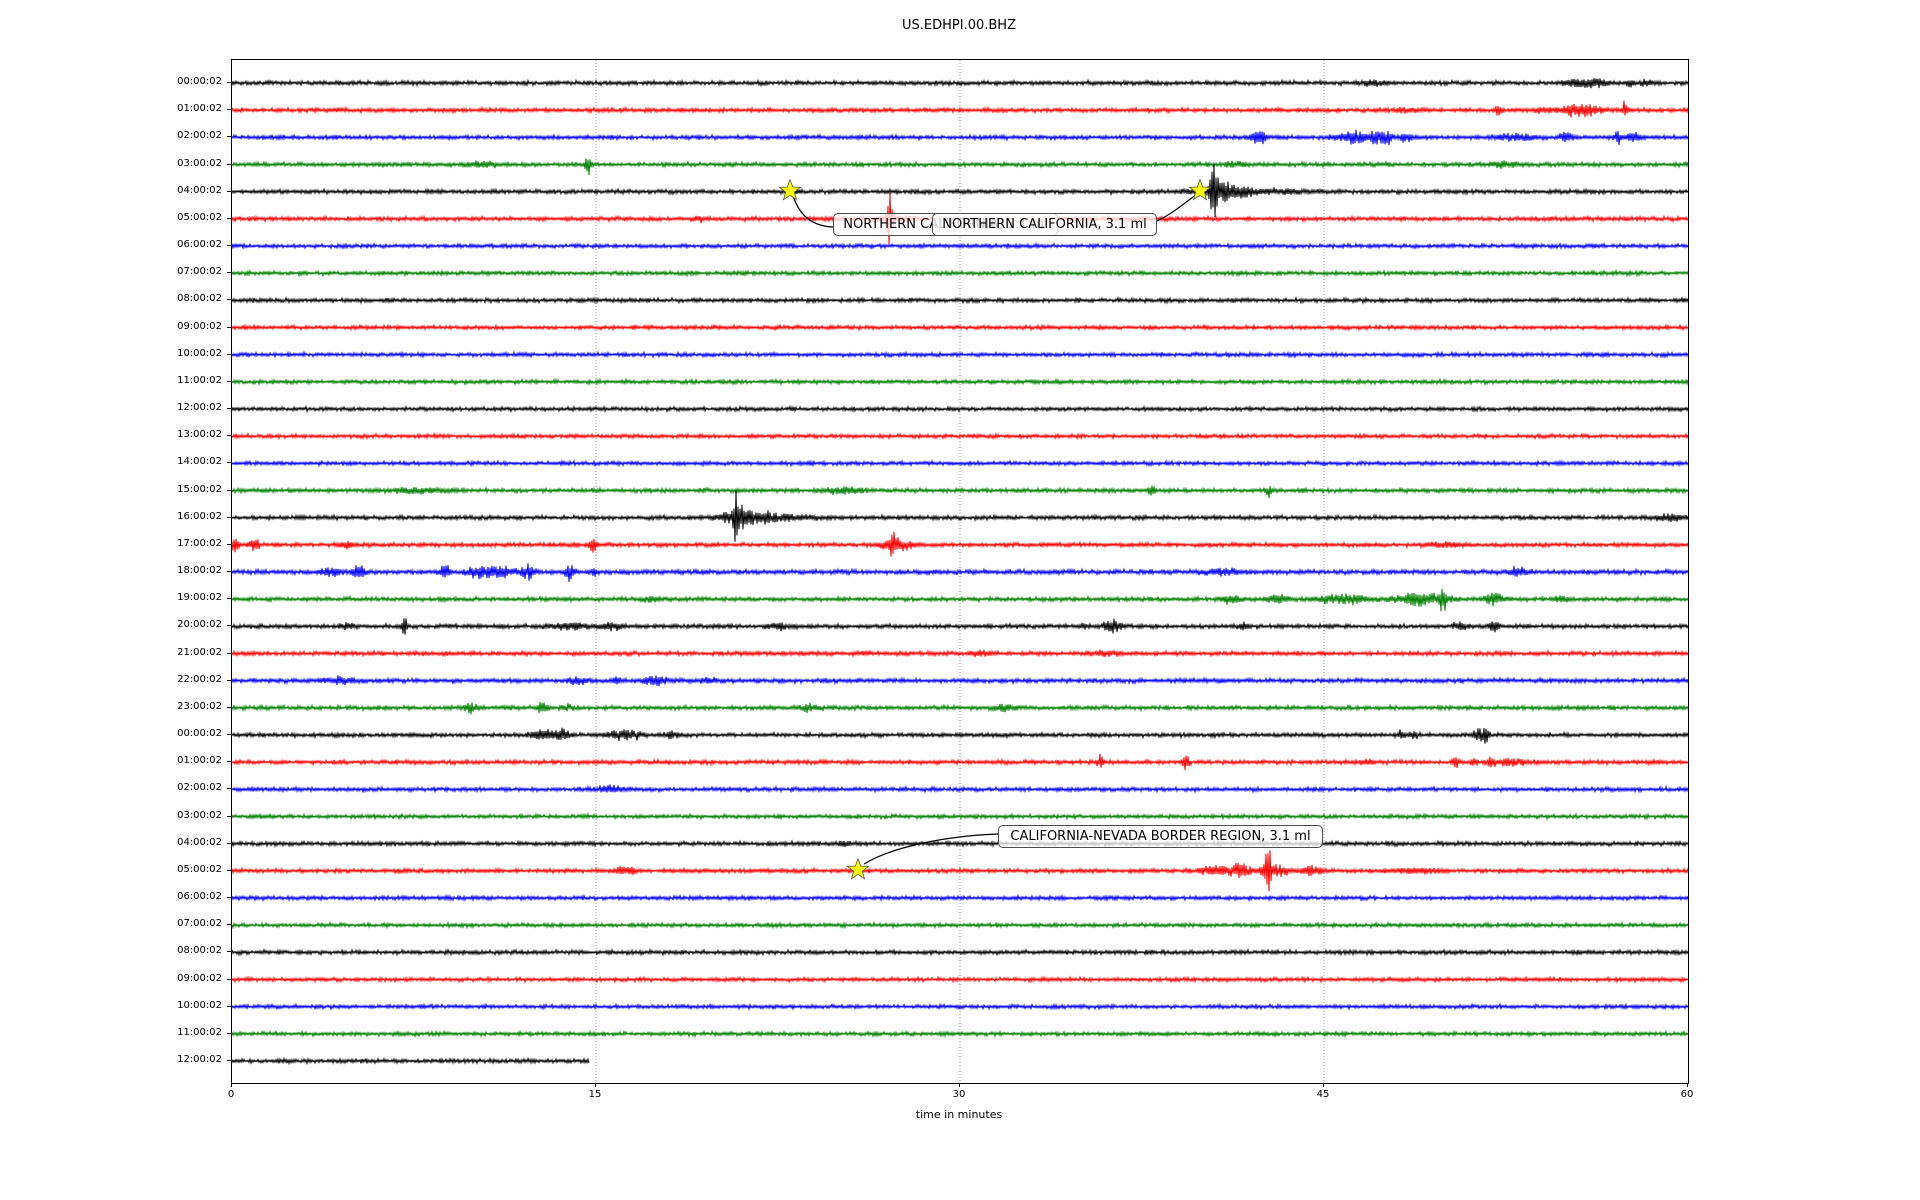  I want to click on time-tick-label: 21:00:02, so click(199, 652).